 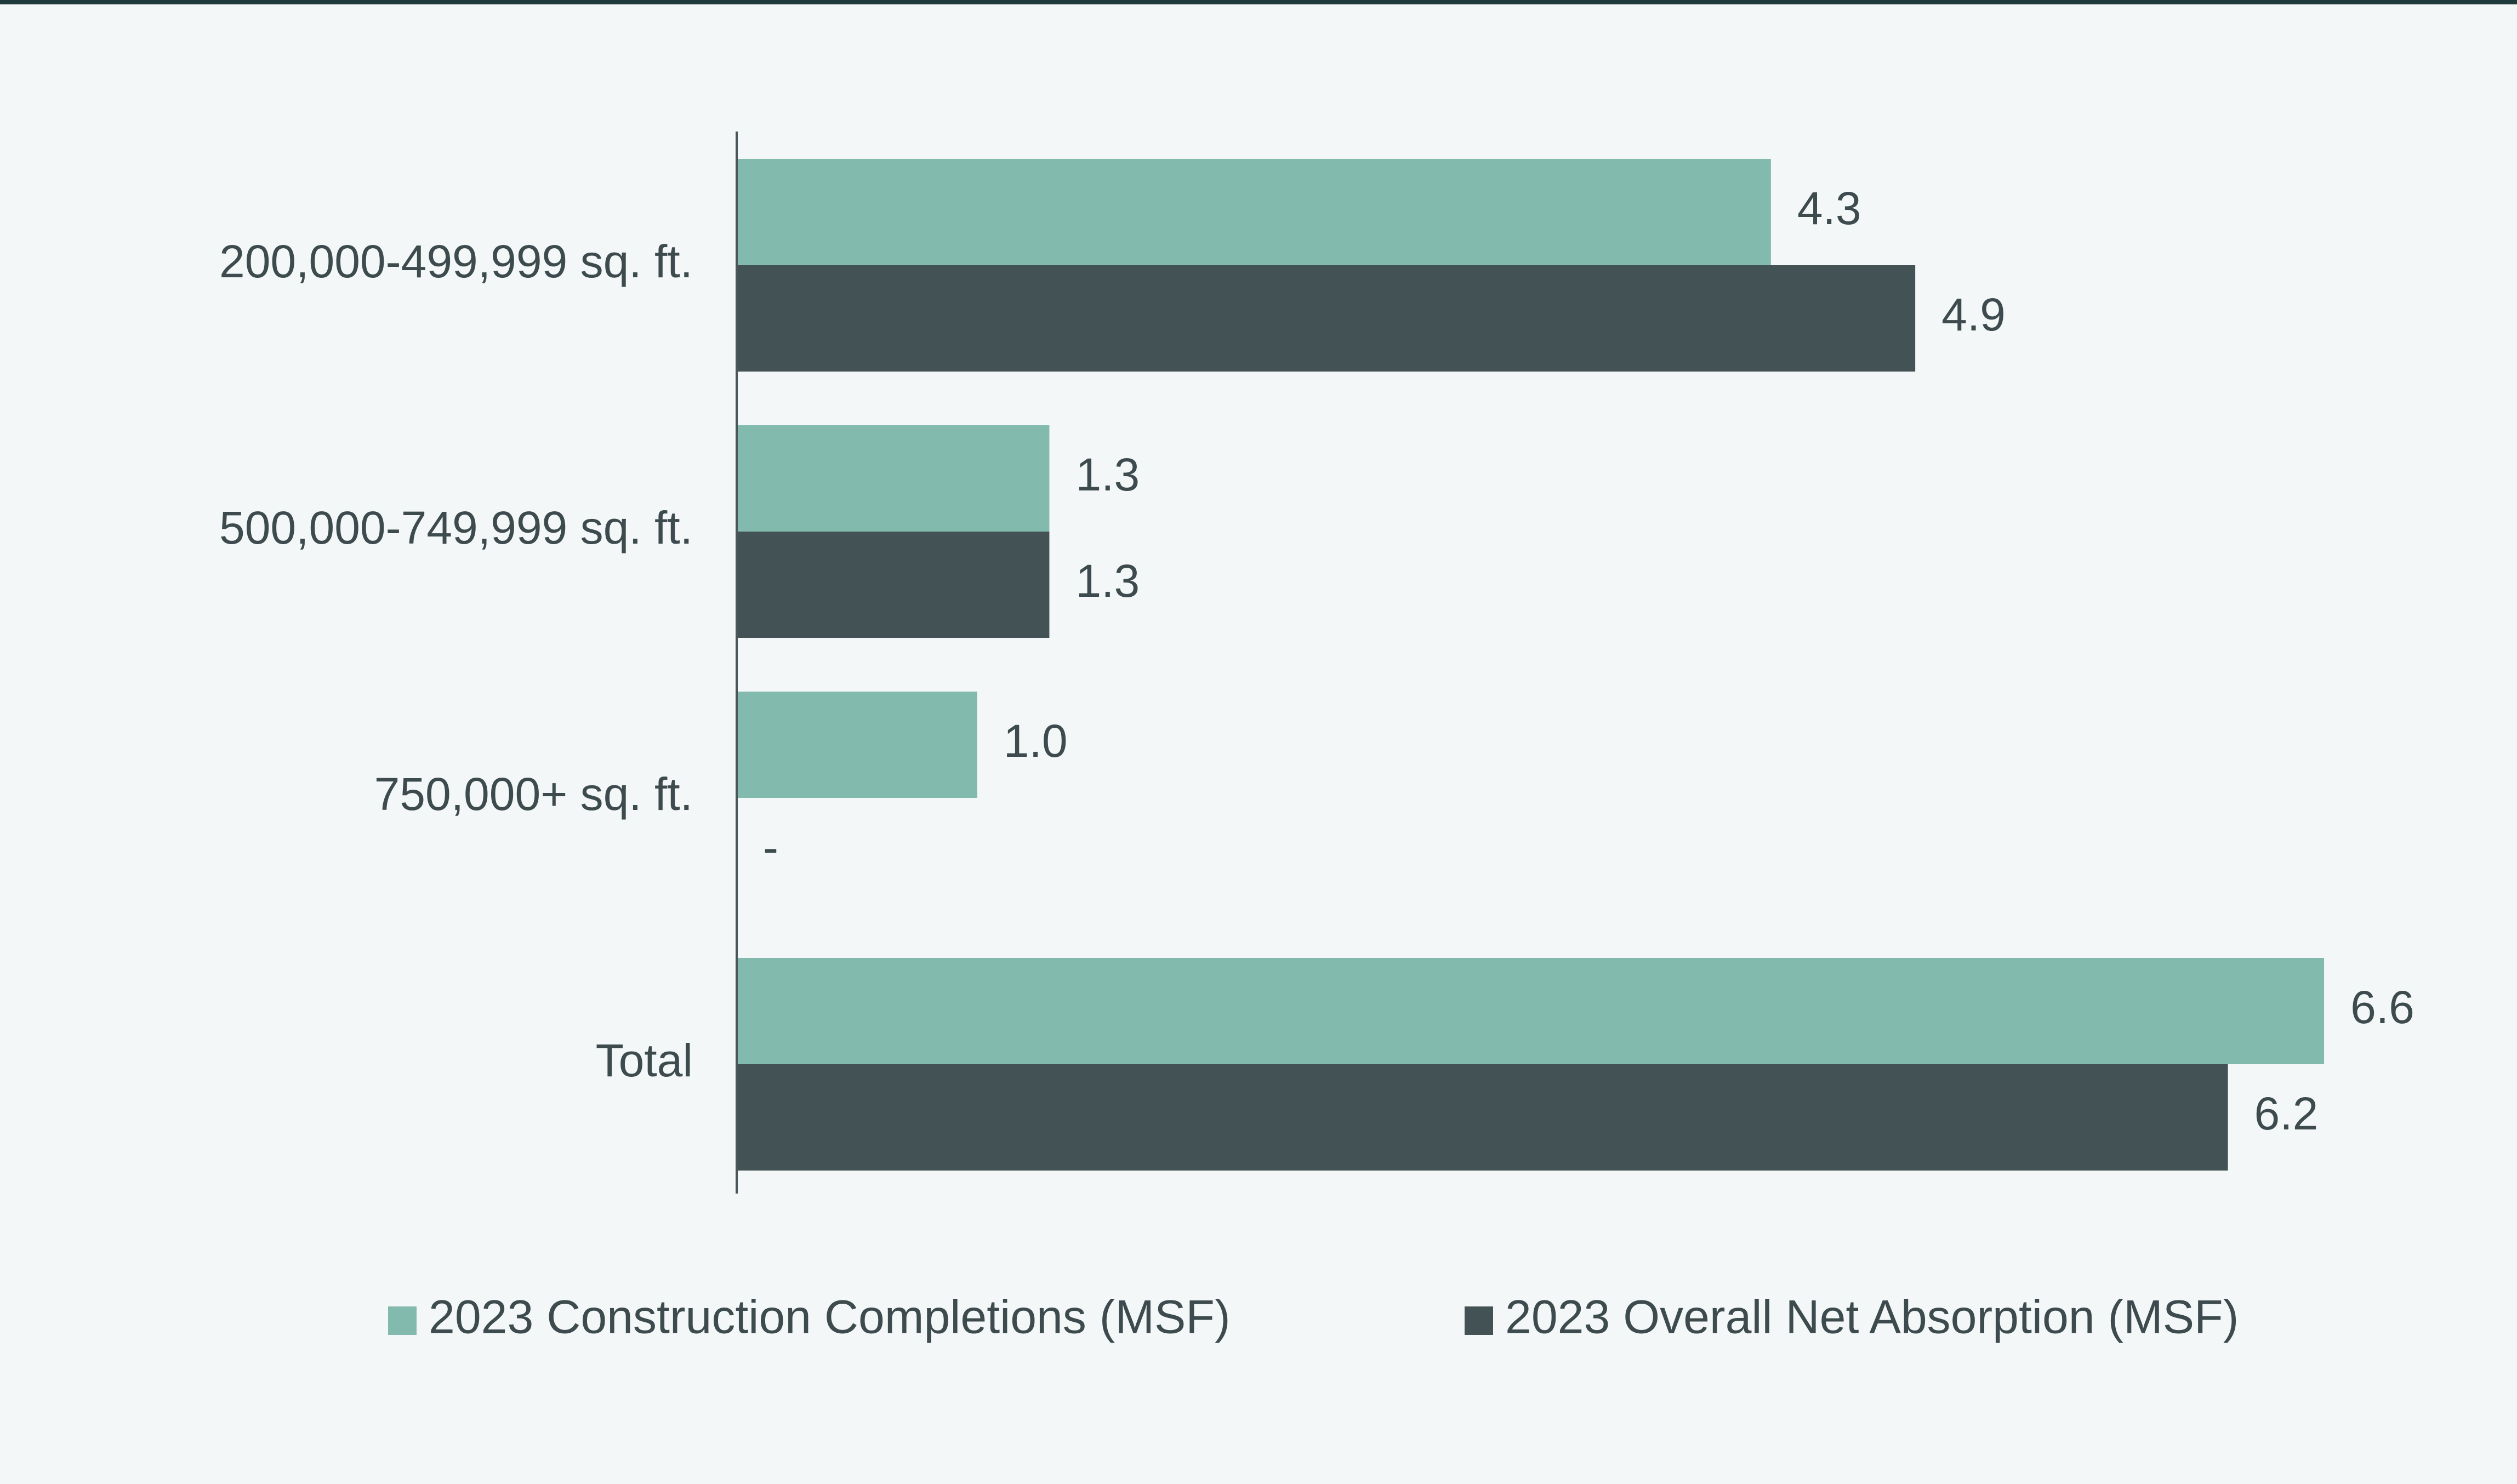 I want to click on legend-label: 2023 Overall Net Absorption (MSF), so click(x=1872, y=1317).